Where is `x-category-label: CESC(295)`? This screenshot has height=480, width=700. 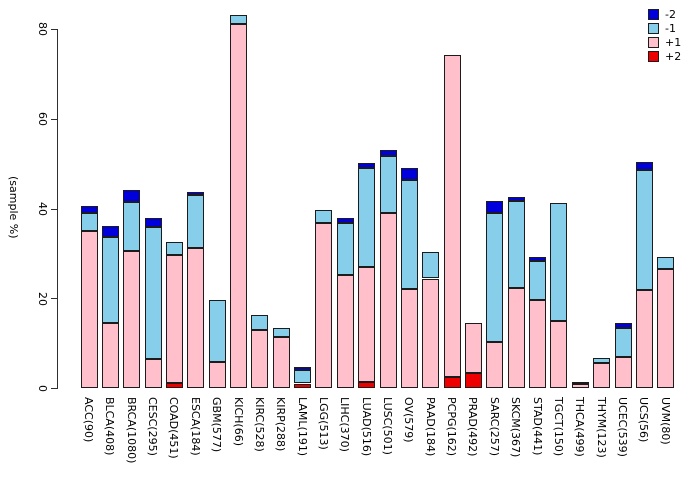 x-category-label: CESC(295) is located at coordinates (153, 426).